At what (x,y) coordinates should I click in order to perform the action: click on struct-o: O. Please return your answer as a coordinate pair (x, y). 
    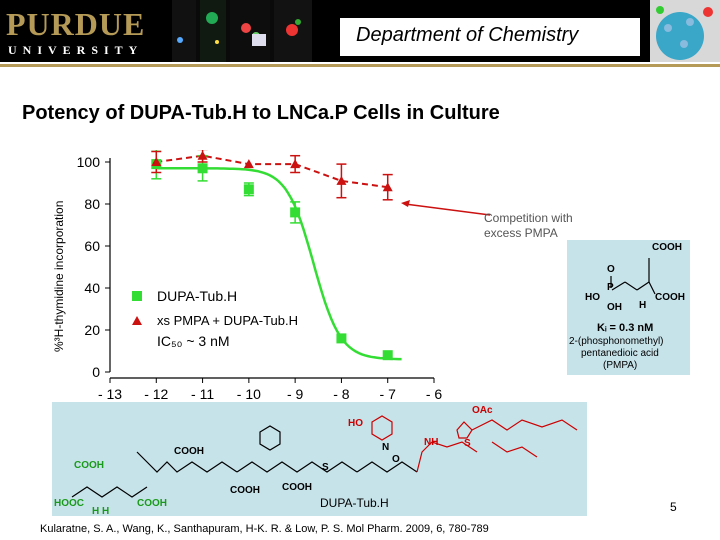
    Looking at the image, I should click on (396, 459).